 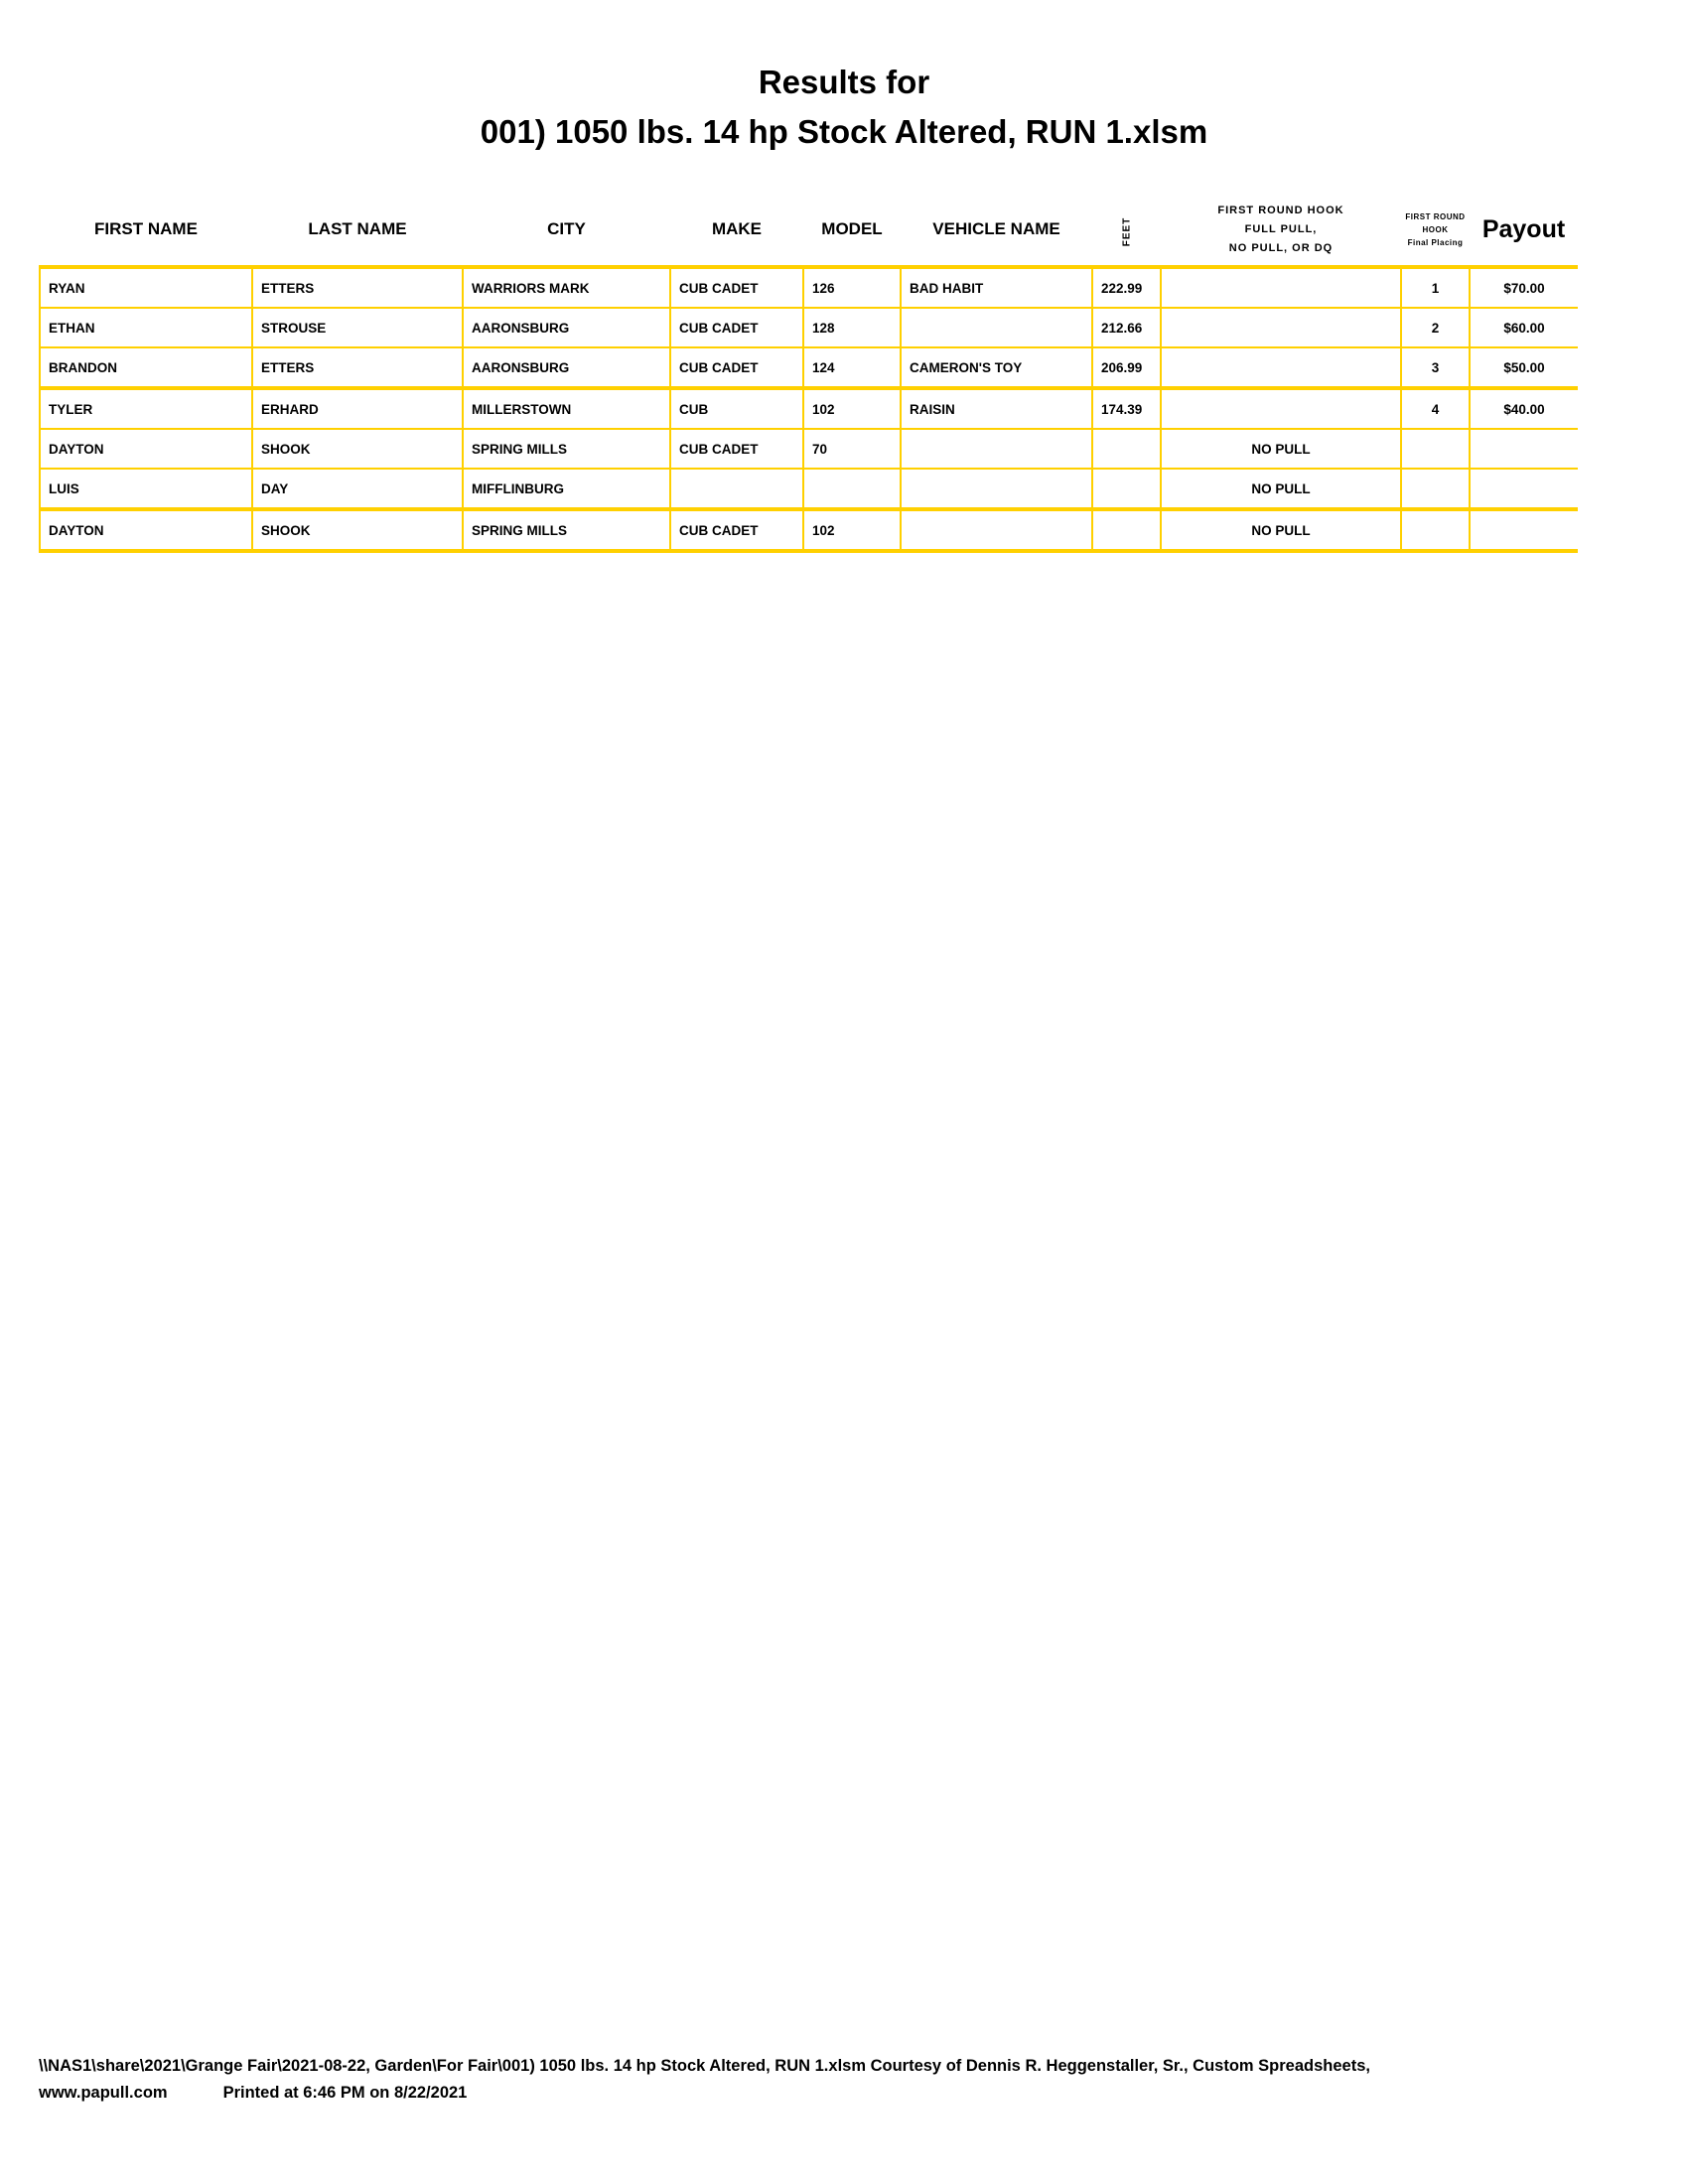 What do you see at coordinates (103, 2093) in the screenshot?
I see `footer-website: www.papull.com` at bounding box center [103, 2093].